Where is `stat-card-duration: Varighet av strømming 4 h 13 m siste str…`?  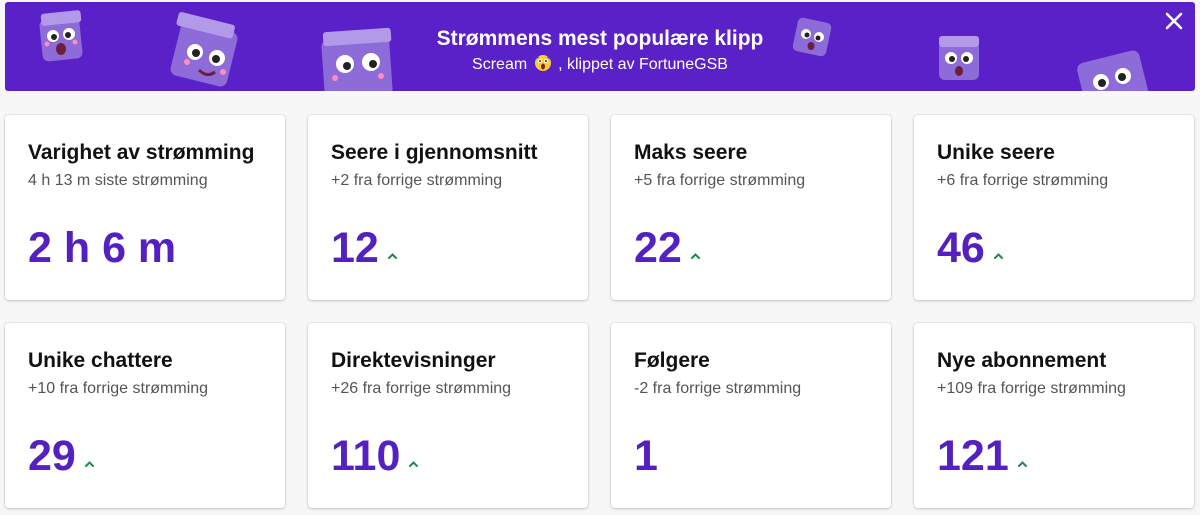 stat-card-duration: Varighet av strømming 4 h 13 m siste str… is located at coordinates (145, 207).